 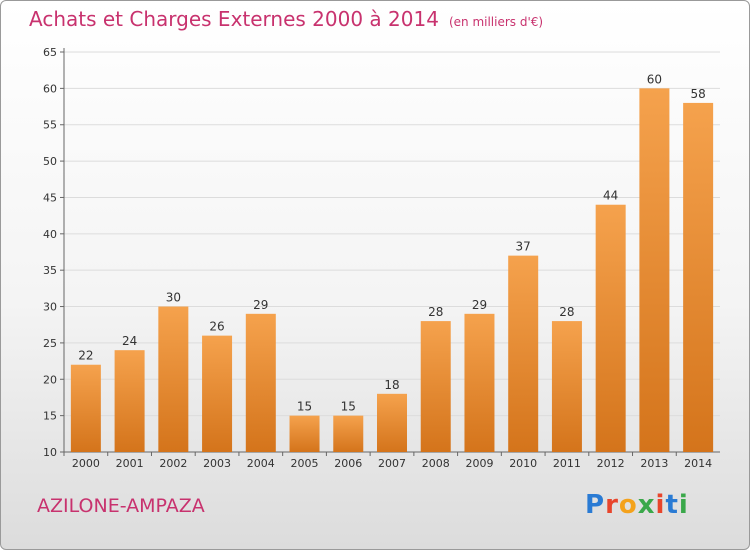 What do you see at coordinates (610, 196) in the screenshot?
I see `value-label-2012: 44` at bounding box center [610, 196].